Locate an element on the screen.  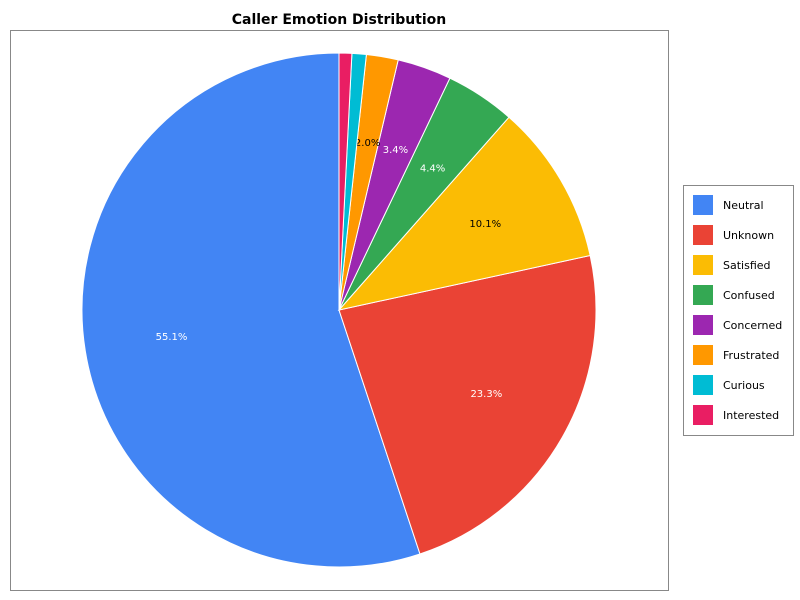
data-label: 55.1% is located at coordinates (172, 337).